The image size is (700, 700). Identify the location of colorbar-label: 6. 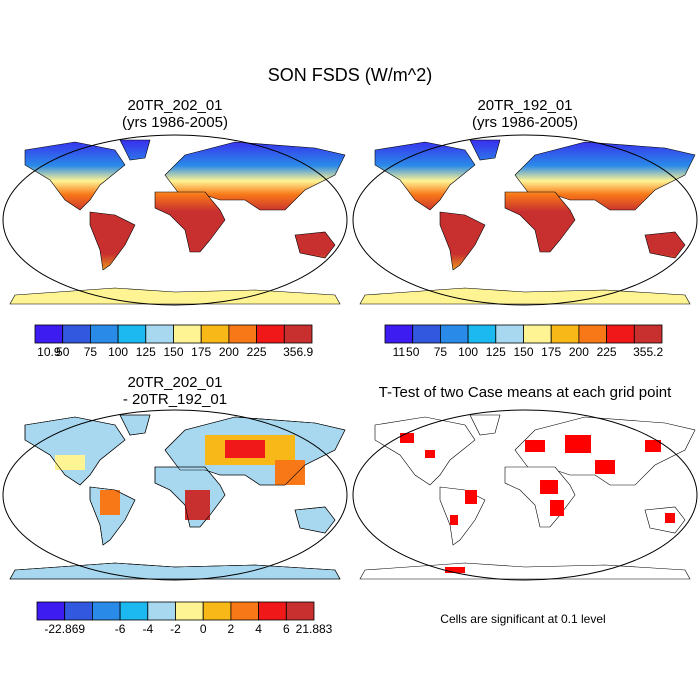
(286, 629).